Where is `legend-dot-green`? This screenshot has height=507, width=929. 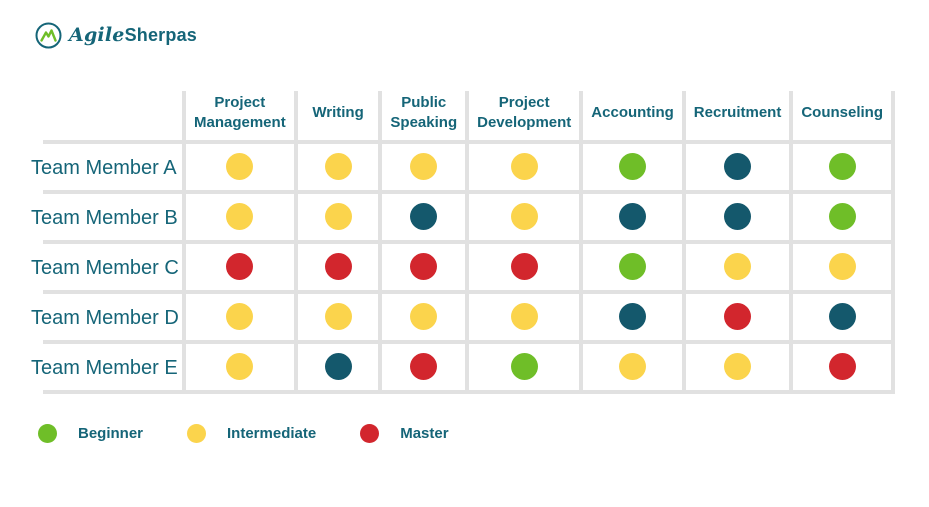
legend-dot-green is located at coordinates (47, 433).